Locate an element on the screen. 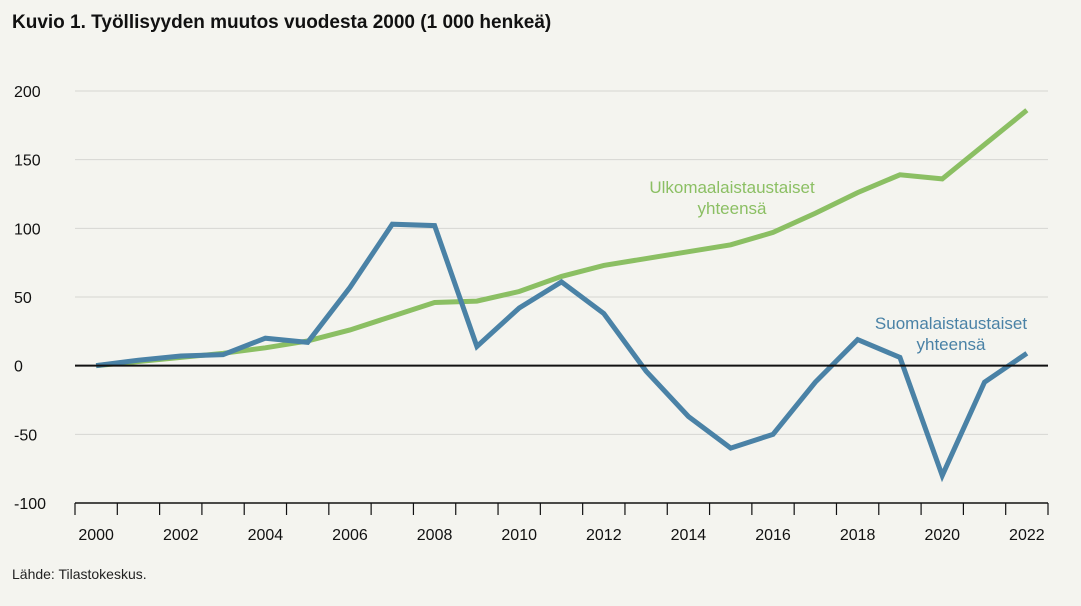 The height and width of the screenshot is (606, 1081). y-tick-label: 150 is located at coordinates (27, 161).